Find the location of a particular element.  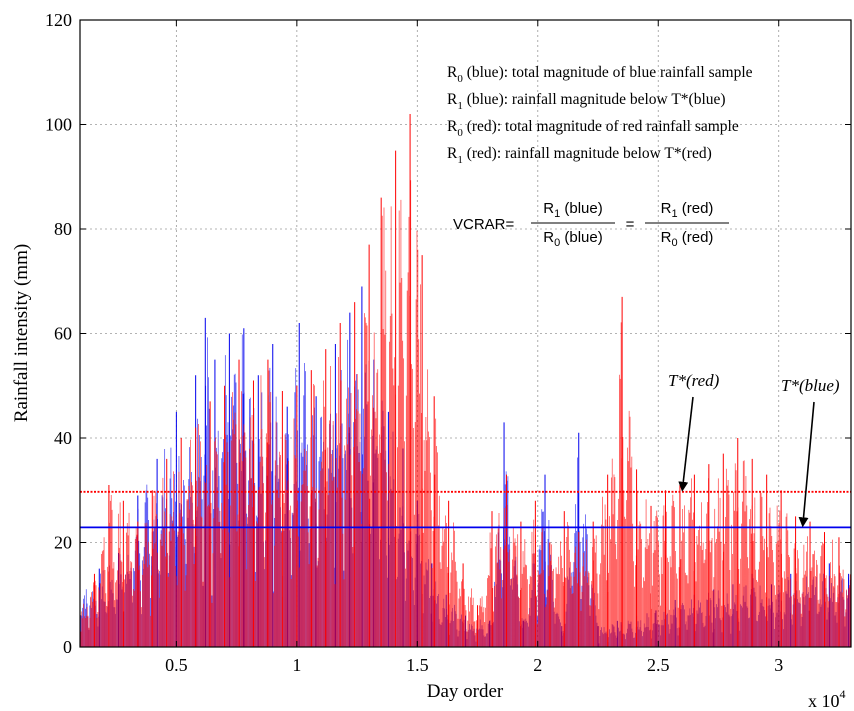

y-tick-label-4: 80 is located at coordinates (63, 229).